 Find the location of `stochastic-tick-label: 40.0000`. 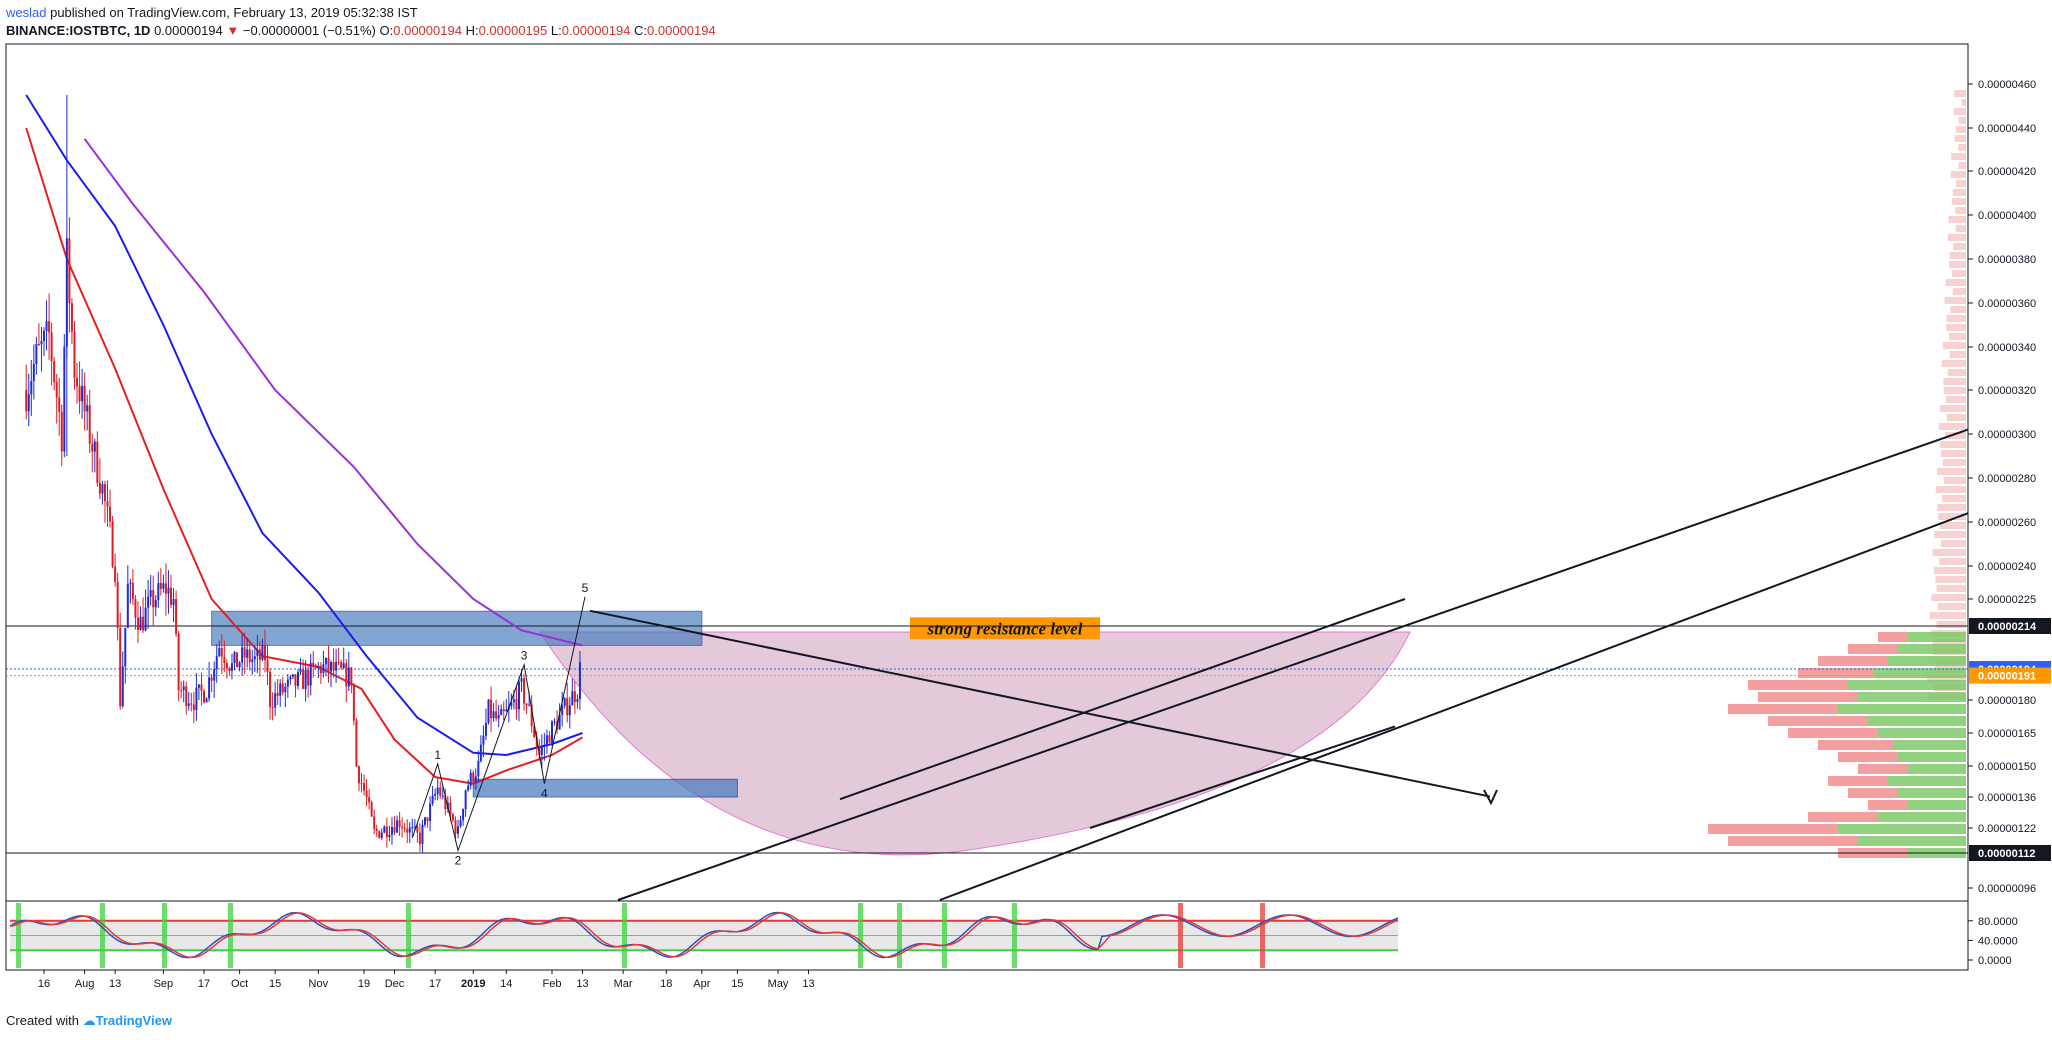

stochastic-tick-label: 40.0000 is located at coordinates (1998, 941).